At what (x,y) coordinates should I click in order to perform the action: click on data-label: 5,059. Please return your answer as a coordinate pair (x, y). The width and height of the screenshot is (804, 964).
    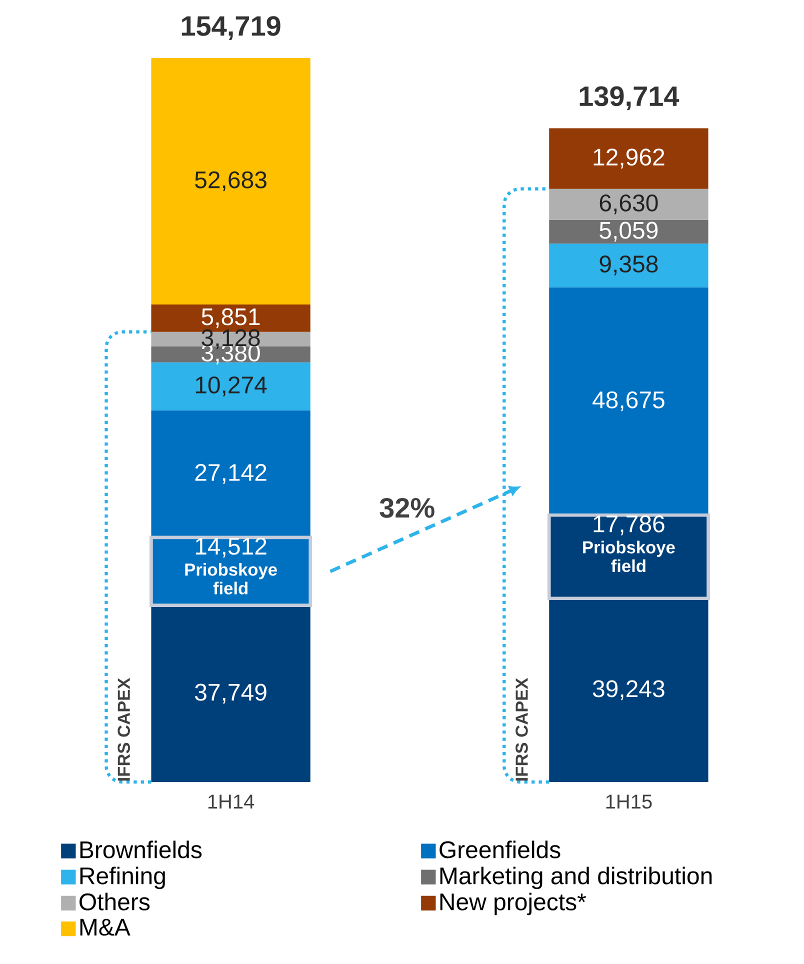
    Looking at the image, I should click on (629, 232).